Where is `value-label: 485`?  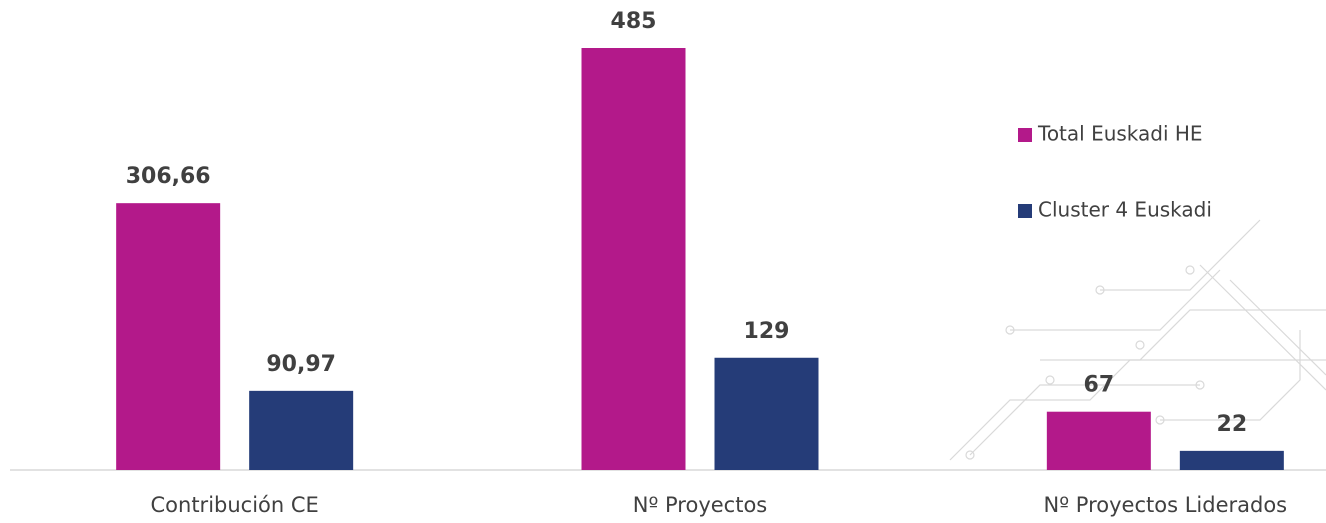
value-label: 485 is located at coordinates (634, 21).